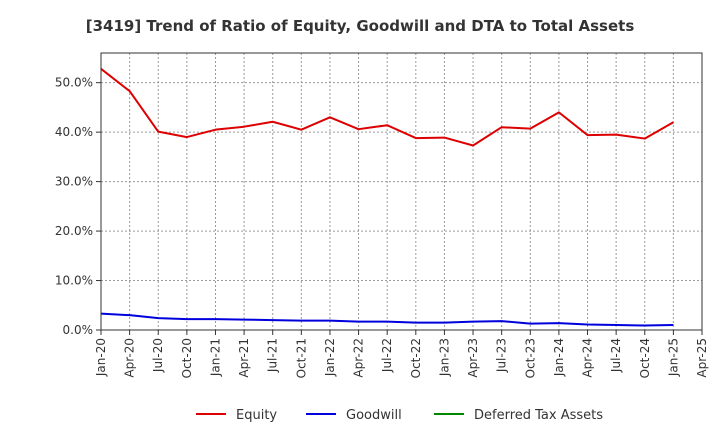  I want to click on series-line-equity, so click(387, 107).